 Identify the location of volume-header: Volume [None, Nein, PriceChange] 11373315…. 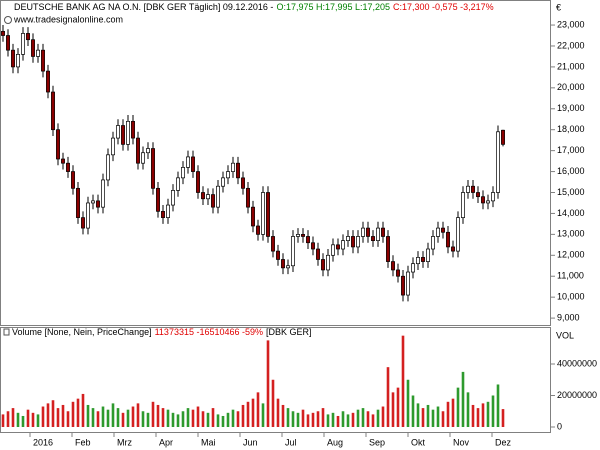
(162, 332).